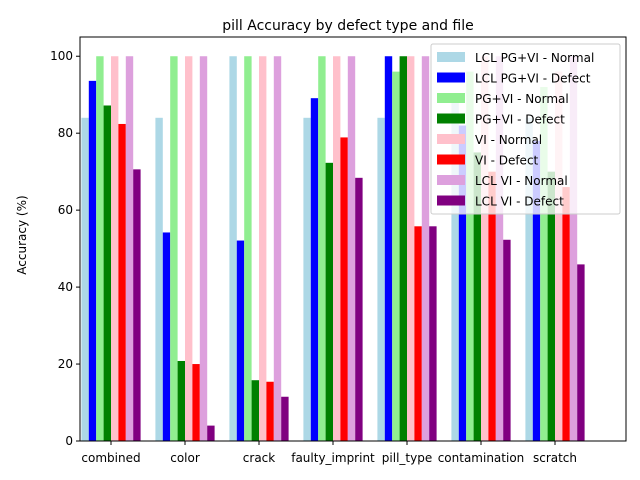 This screenshot has width=640, height=480. What do you see at coordinates (534, 58) in the screenshot?
I see `legend-label: LCL PG+VI - Normal` at bounding box center [534, 58].